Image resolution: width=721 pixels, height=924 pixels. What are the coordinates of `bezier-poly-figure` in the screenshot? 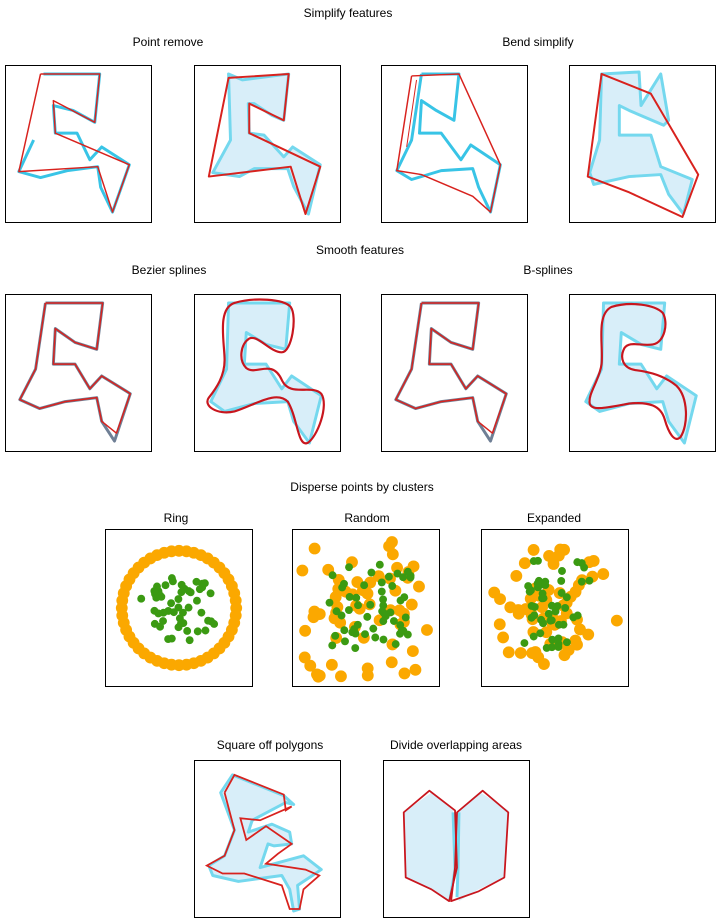 It's located at (265, 371).